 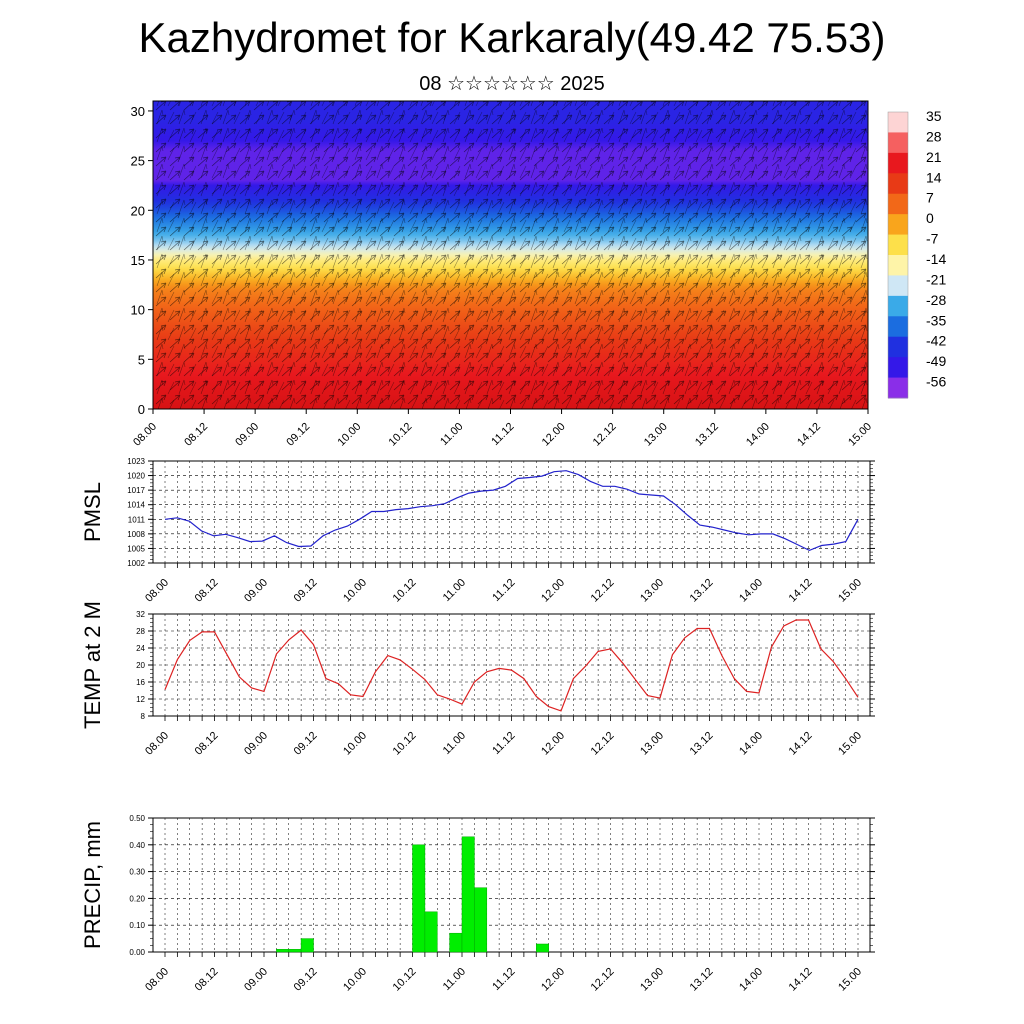 What do you see at coordinates (136, 461) in the screenshot?
I see `y-tick-label: 1023` at bounding box center [136, 461].